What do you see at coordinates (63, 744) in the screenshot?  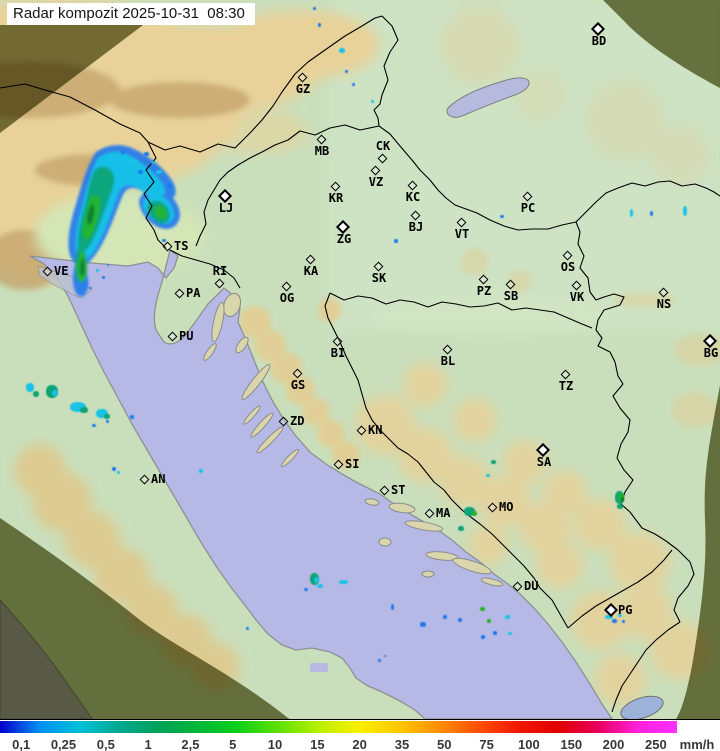 I see `legend-tick-label: 0,25` at bounding box center [63, 744].